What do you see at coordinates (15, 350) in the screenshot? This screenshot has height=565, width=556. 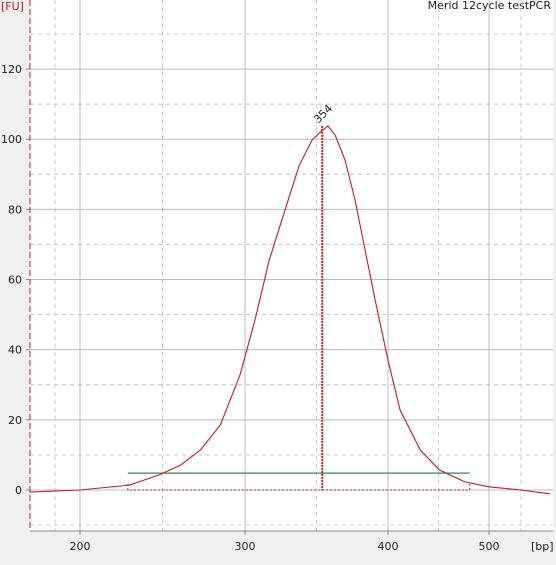 I see `y-tick-label: 40` at bounding box center [15, 350].